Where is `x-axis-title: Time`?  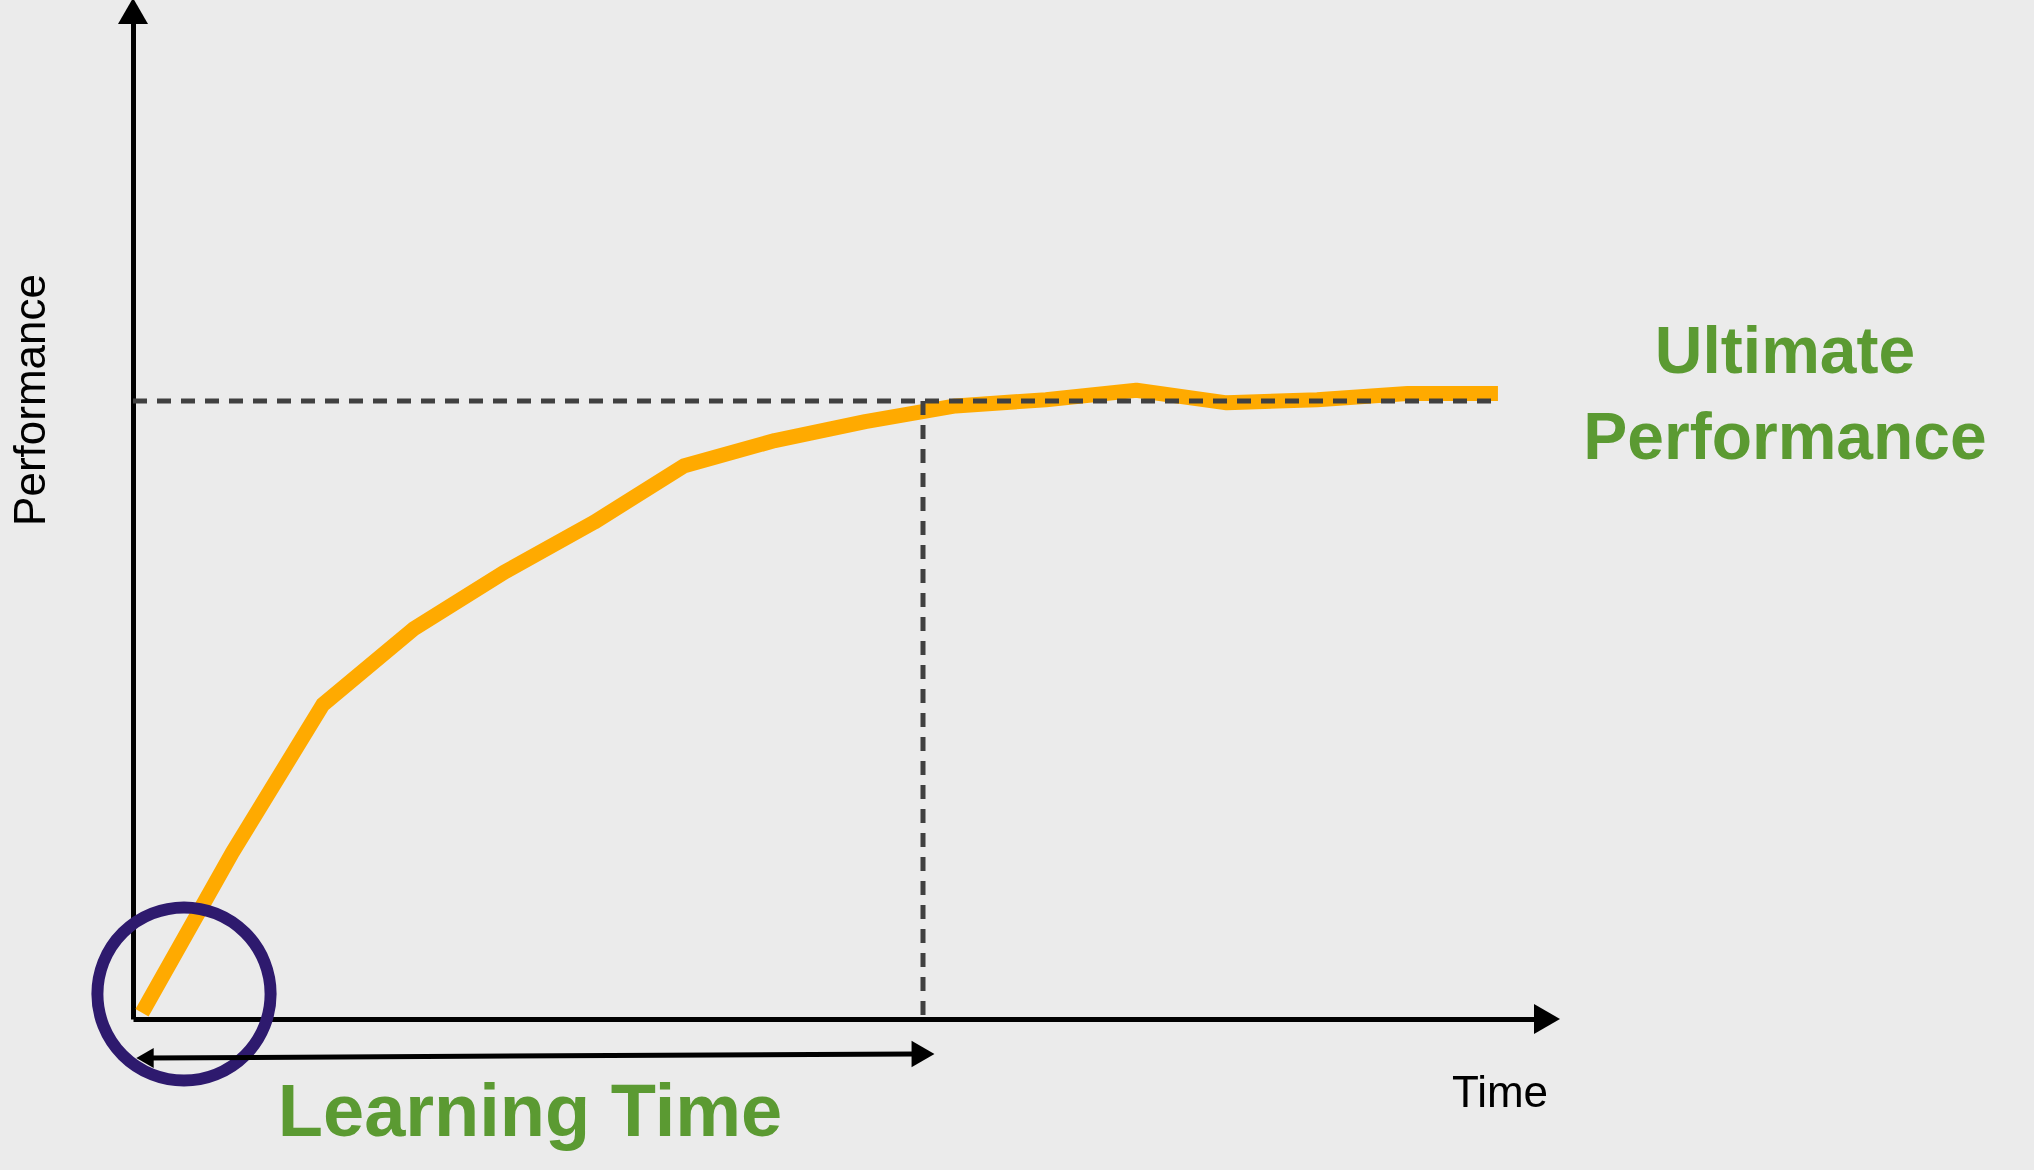 x-axis-title: Time is located at coordinates (1500, 1091).